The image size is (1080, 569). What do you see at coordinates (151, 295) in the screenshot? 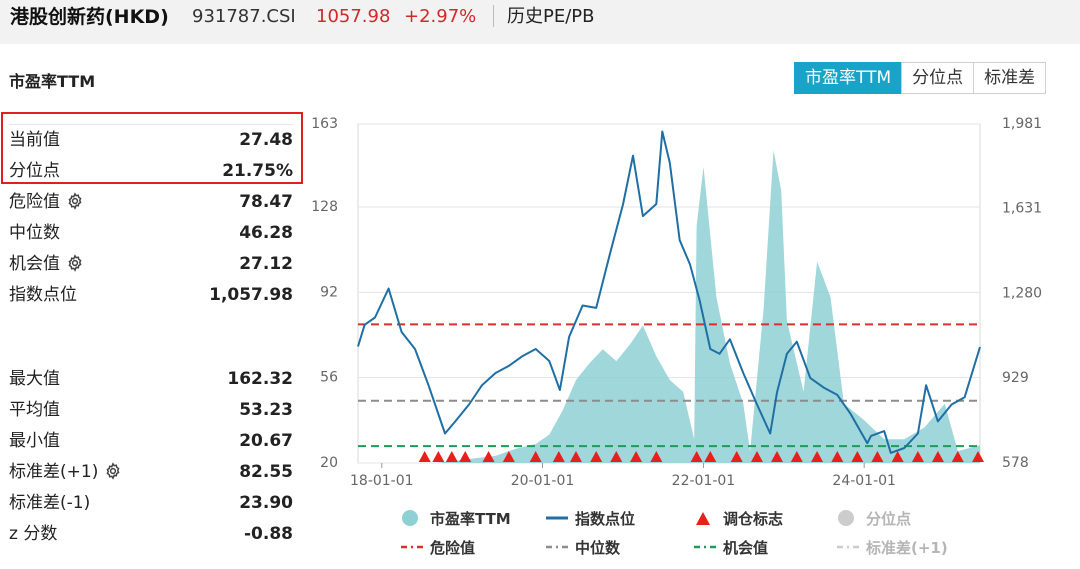
I see `stat-row: 指数点位 1,057.98` at bounding box center [151, 295].